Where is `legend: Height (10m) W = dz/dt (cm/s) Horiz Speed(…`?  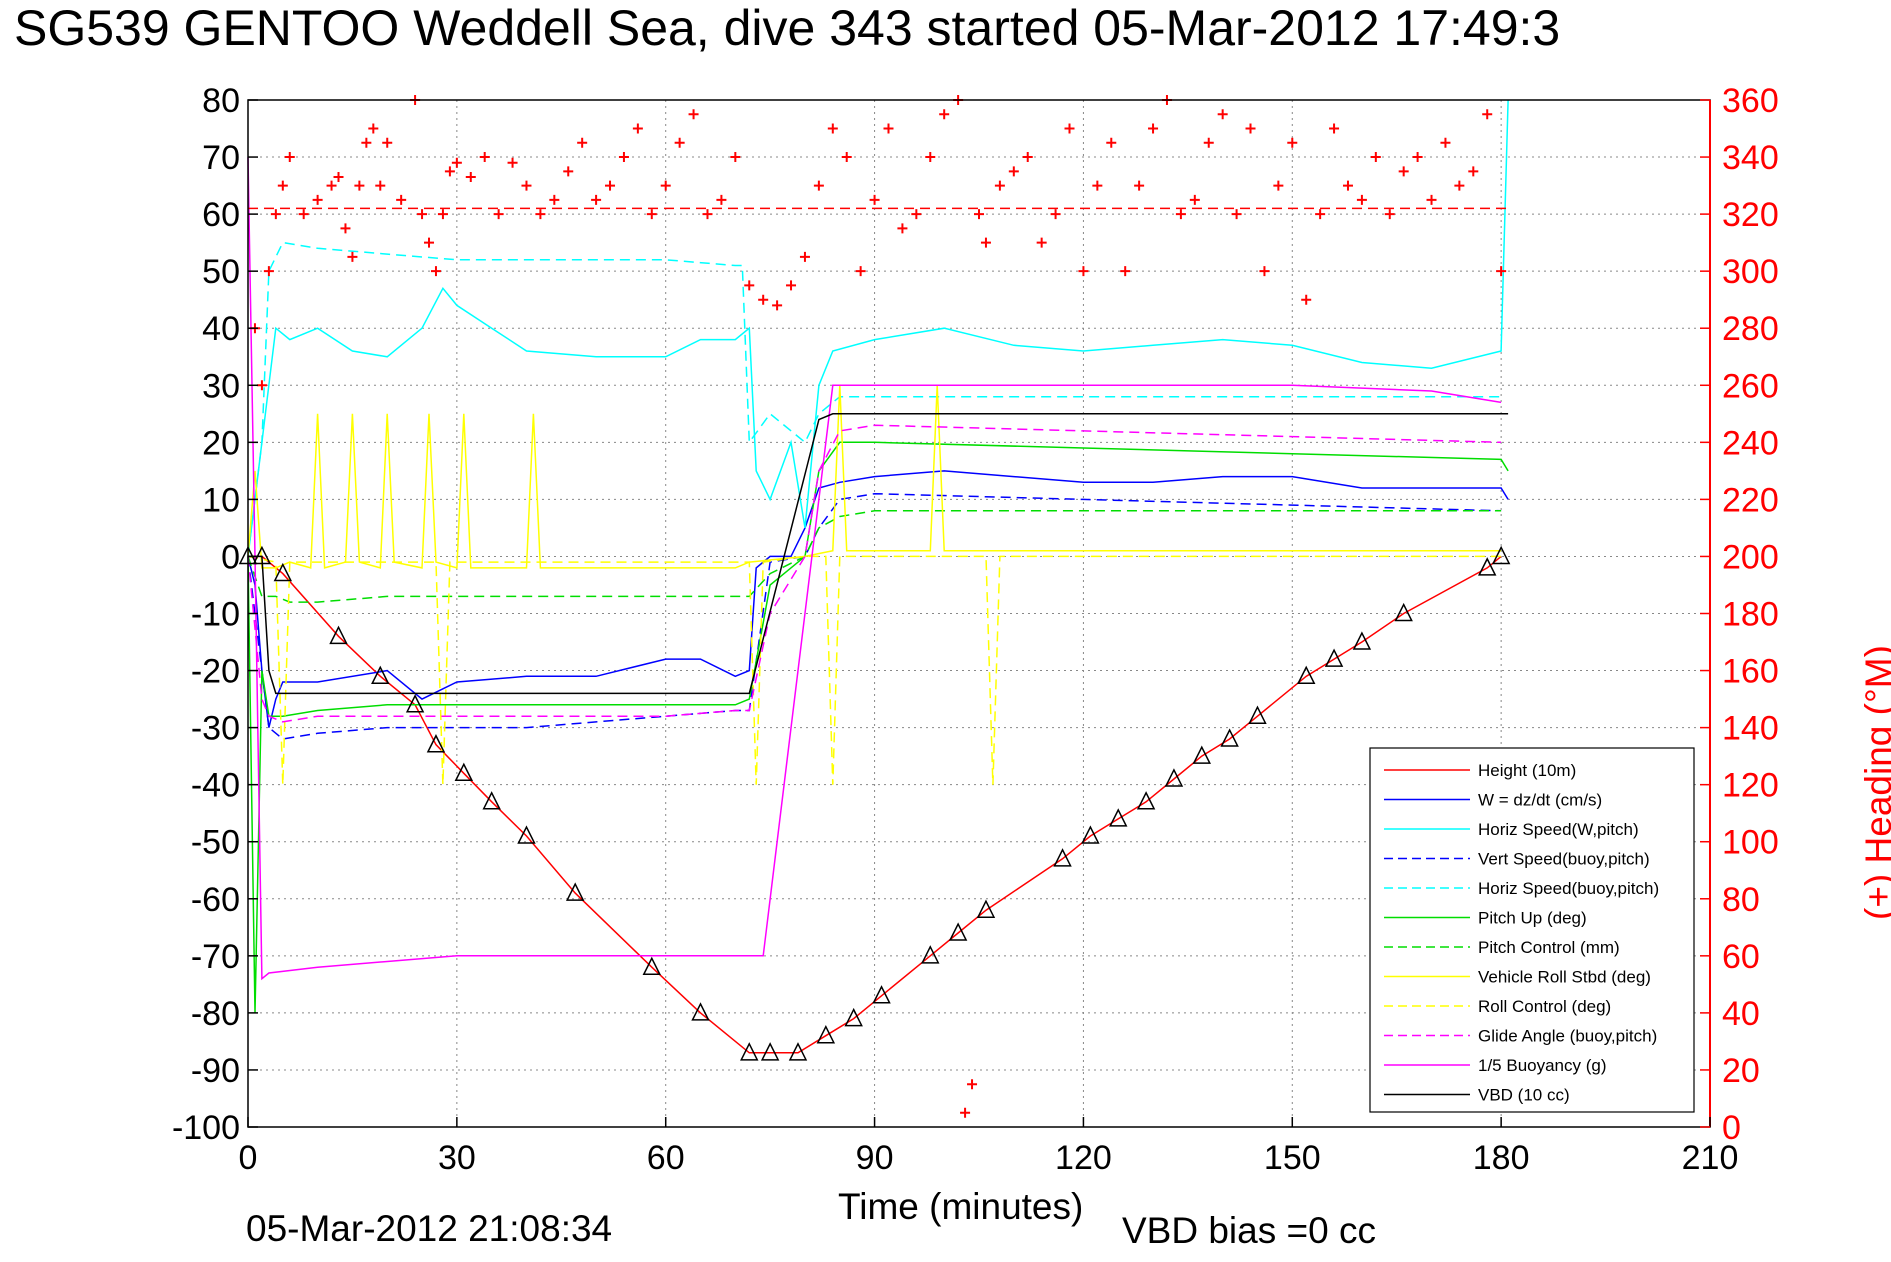 legend: Height (10m) W = dz/dt (cm/s) Horiz Speed(… is located at coordinates (1532, 930).